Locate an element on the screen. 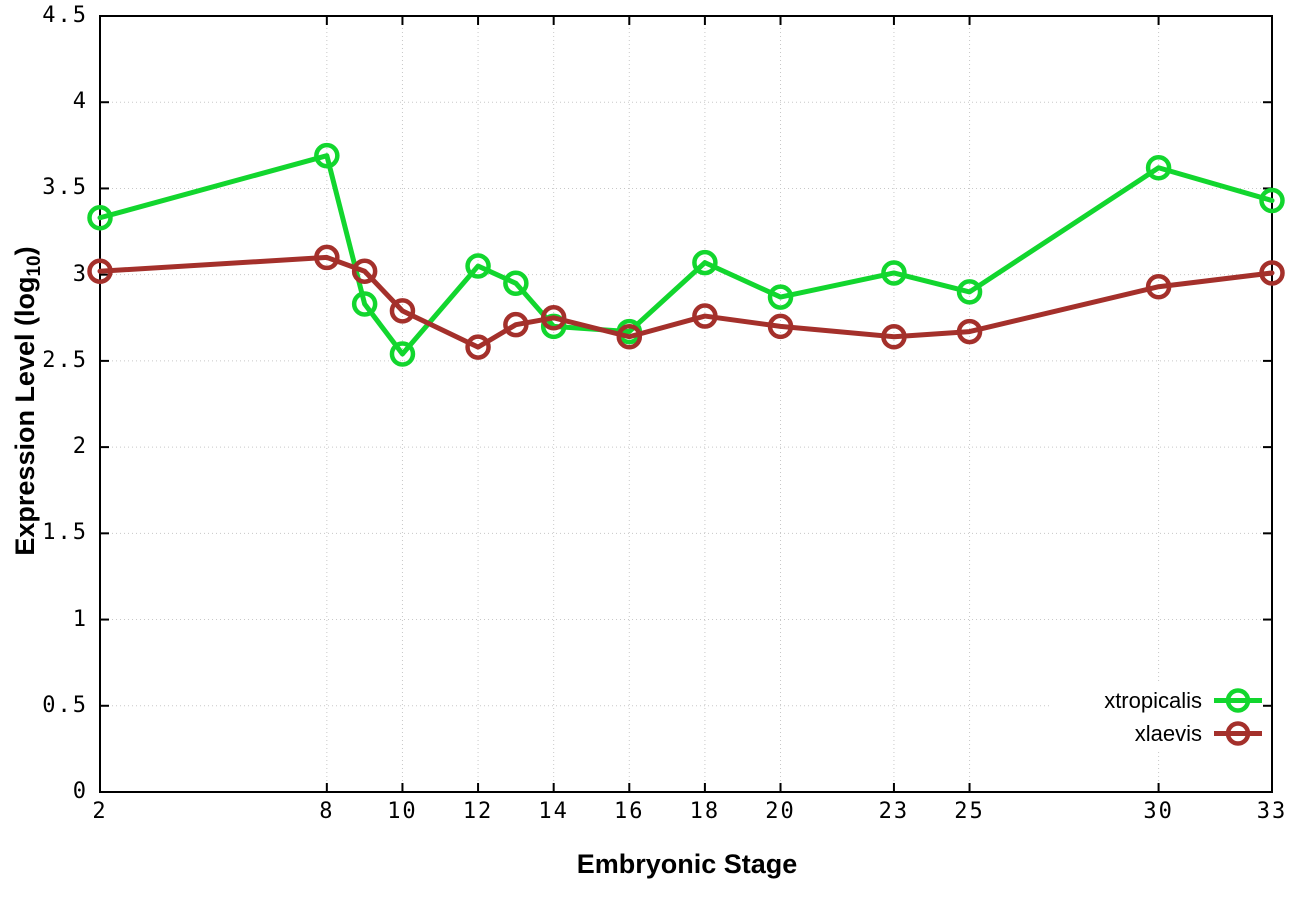  x-tick-label: 23 is located at coordinates (894, 811).